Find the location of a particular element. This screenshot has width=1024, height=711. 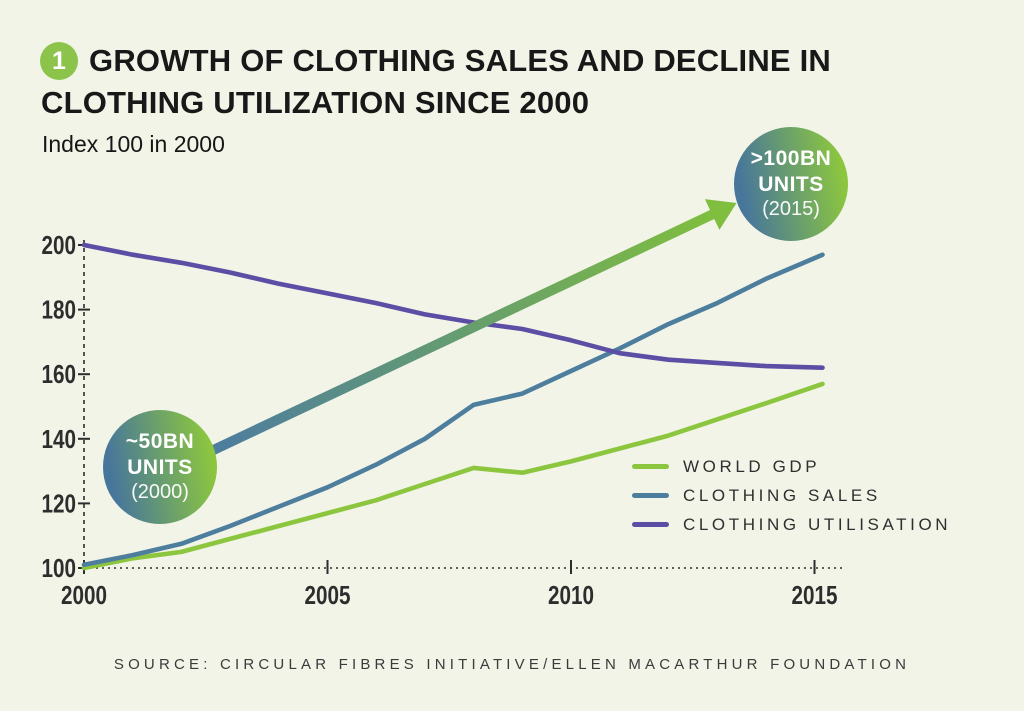

start-units-value: ~50BN is located at coordinates (160, 442).